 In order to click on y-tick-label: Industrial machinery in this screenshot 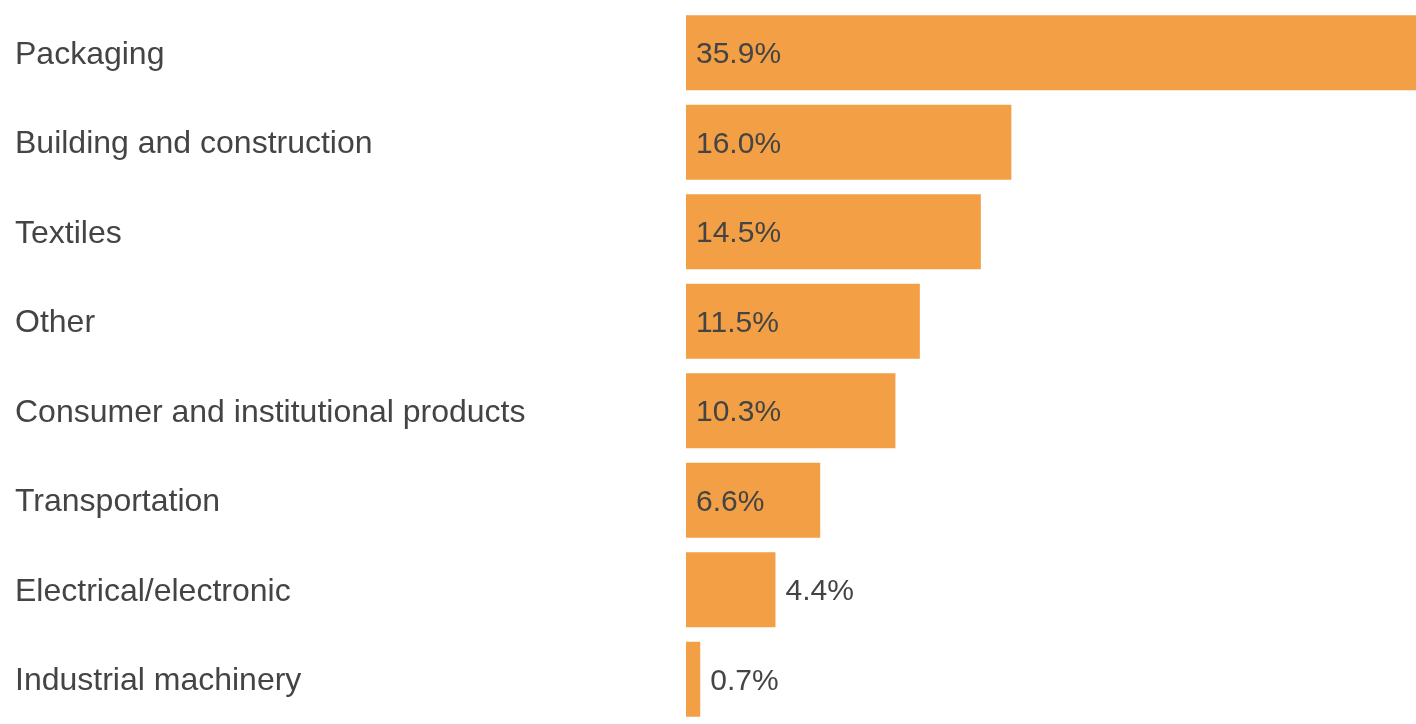, I will do `click(158, 679)`.